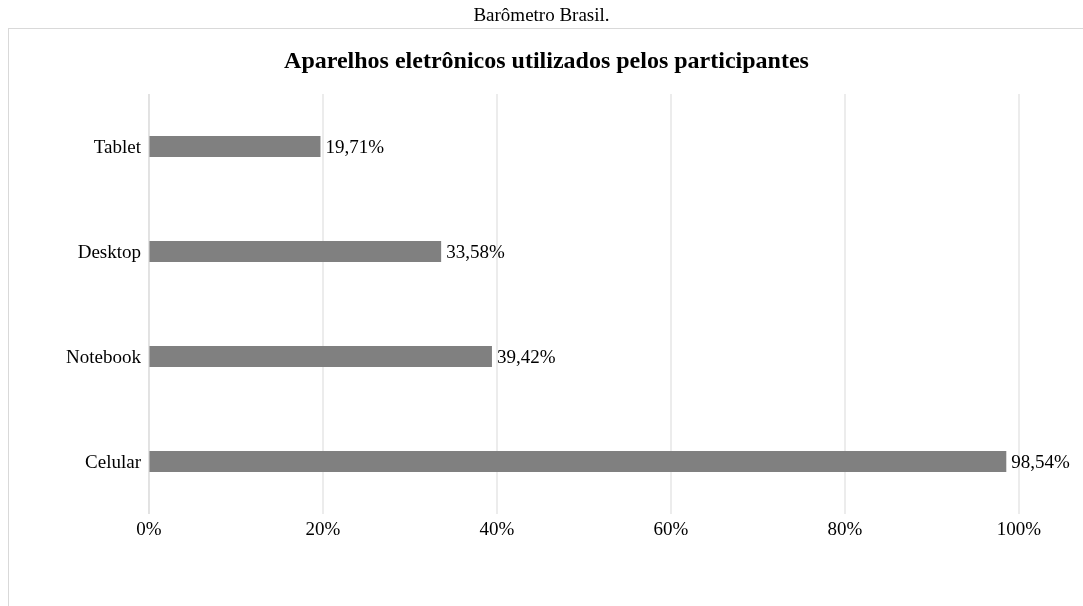  What do you see at coordinates (355, 147) in the screenshot?
I see `data-label: 19,71%` at bounding box center [355, 147].